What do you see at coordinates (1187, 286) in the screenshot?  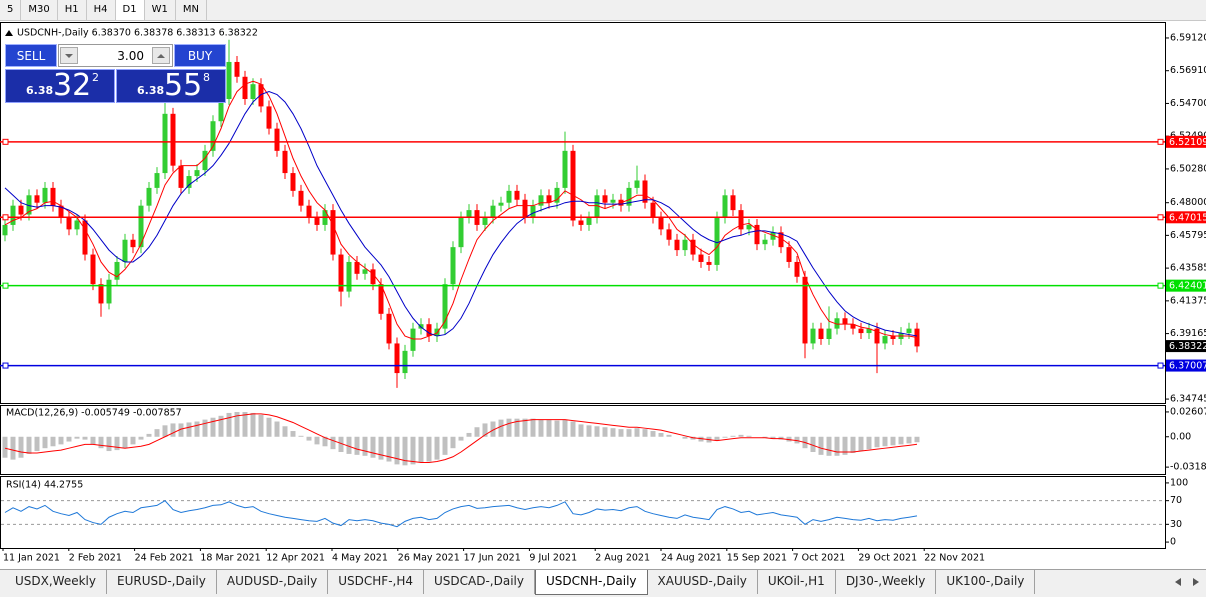 I see `level-label: 6.42401` at bounding box center [1187, 286].